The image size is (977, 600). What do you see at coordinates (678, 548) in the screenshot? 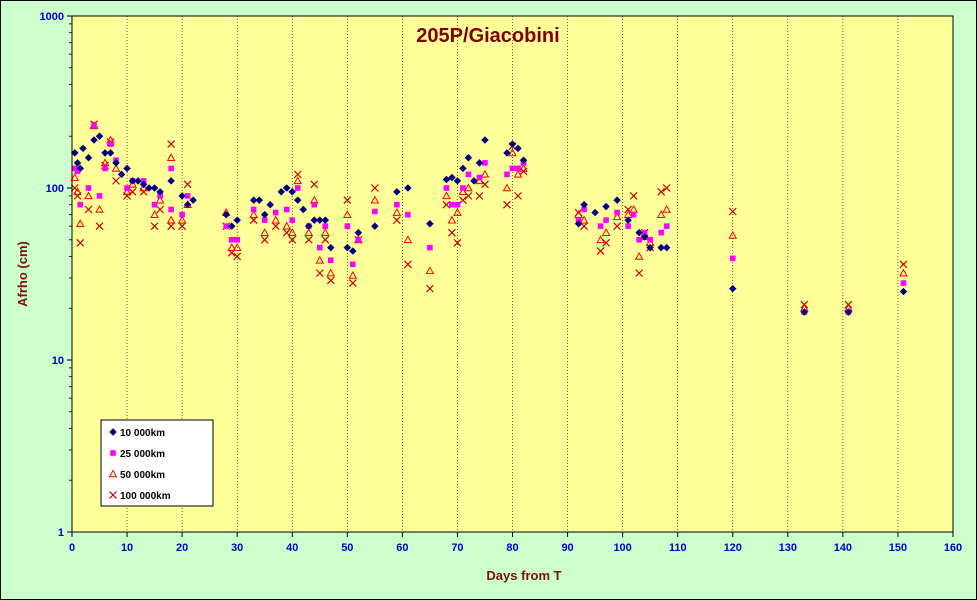
I see `x-tick-label: 110` at bounding box center [678, 548].